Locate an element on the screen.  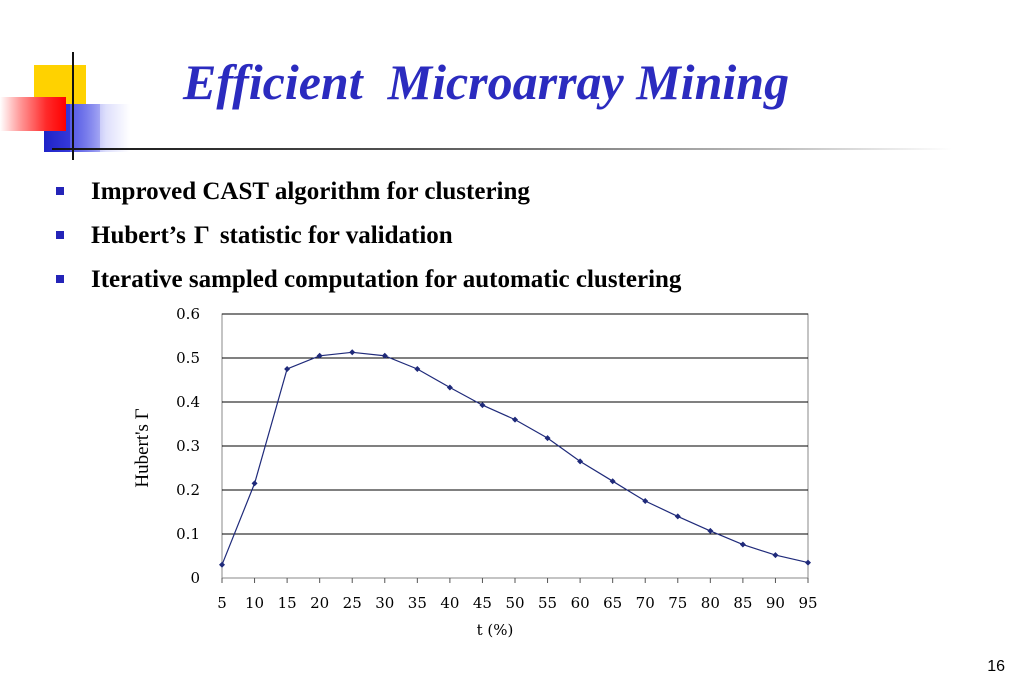
x-tick-label: 80 is located at coordinates (710, 603).